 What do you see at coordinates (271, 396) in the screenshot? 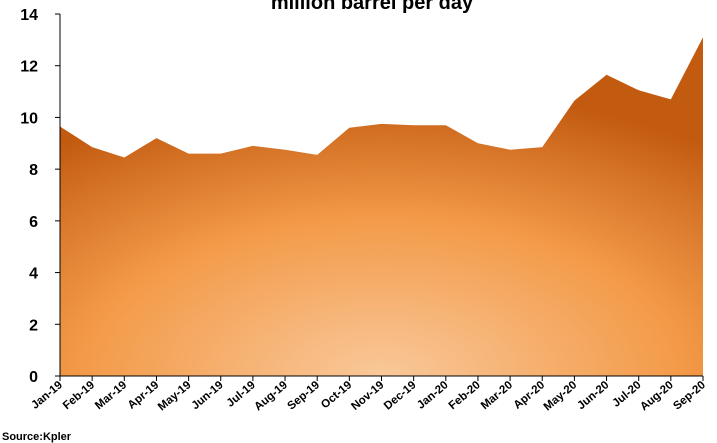
I see `x-tick-label: Aug-19` at bounding box center [271, 396].